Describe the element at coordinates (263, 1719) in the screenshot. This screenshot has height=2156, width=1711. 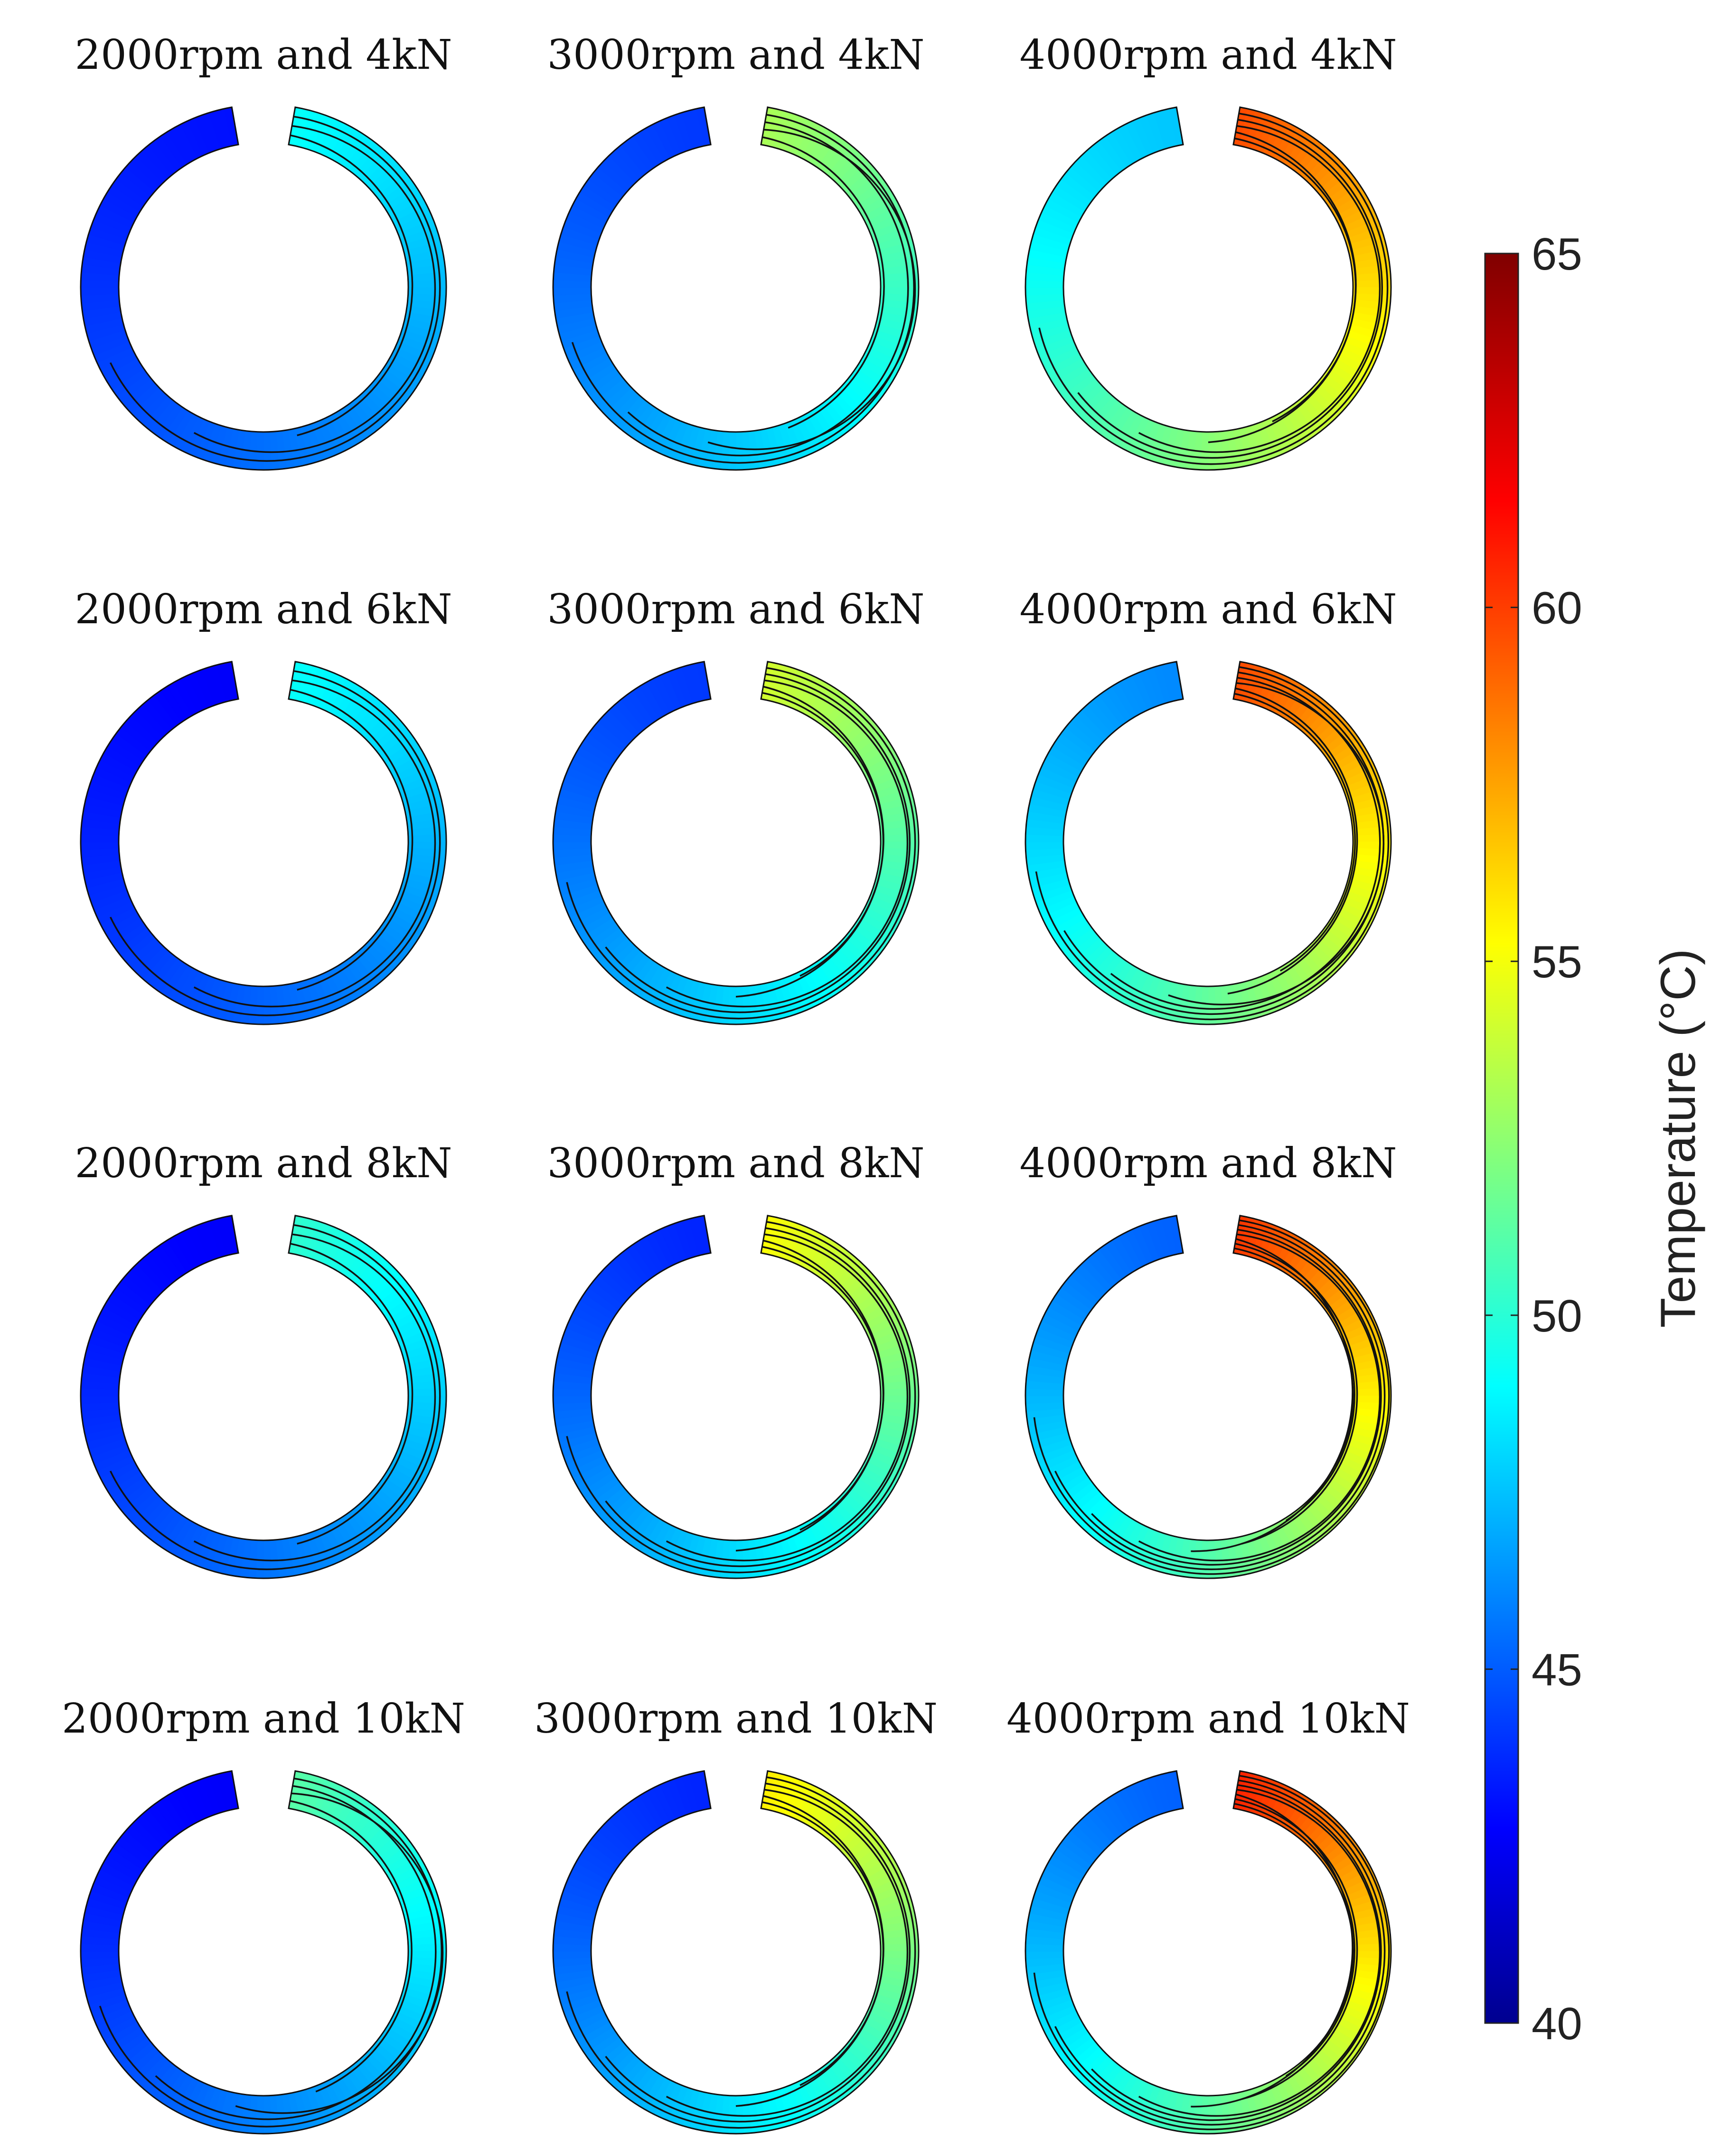
I see `panel-title: 2000rpm and 10kN` at that location.